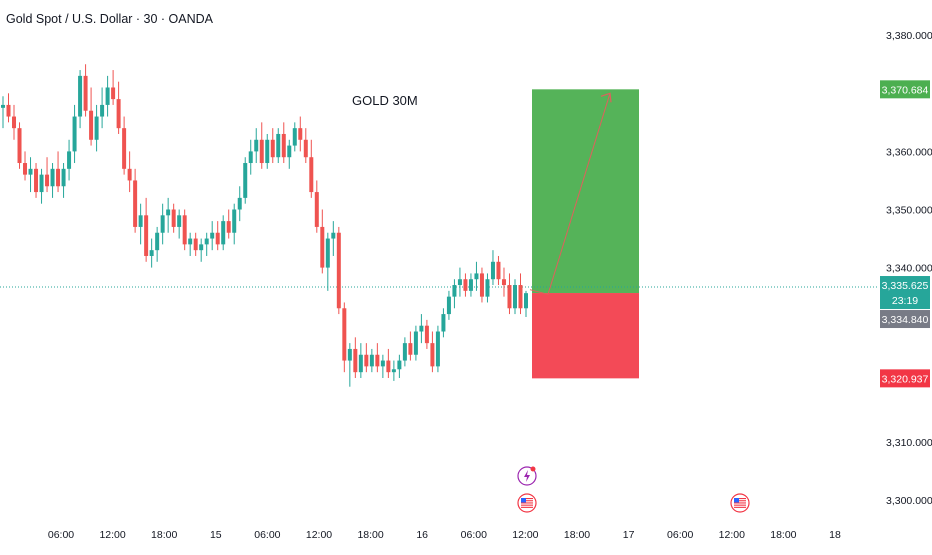  What do you see at coordinates (606, 97) in the screenshot?
I see `projection-arrow-head` at bounding box center [606, 97].